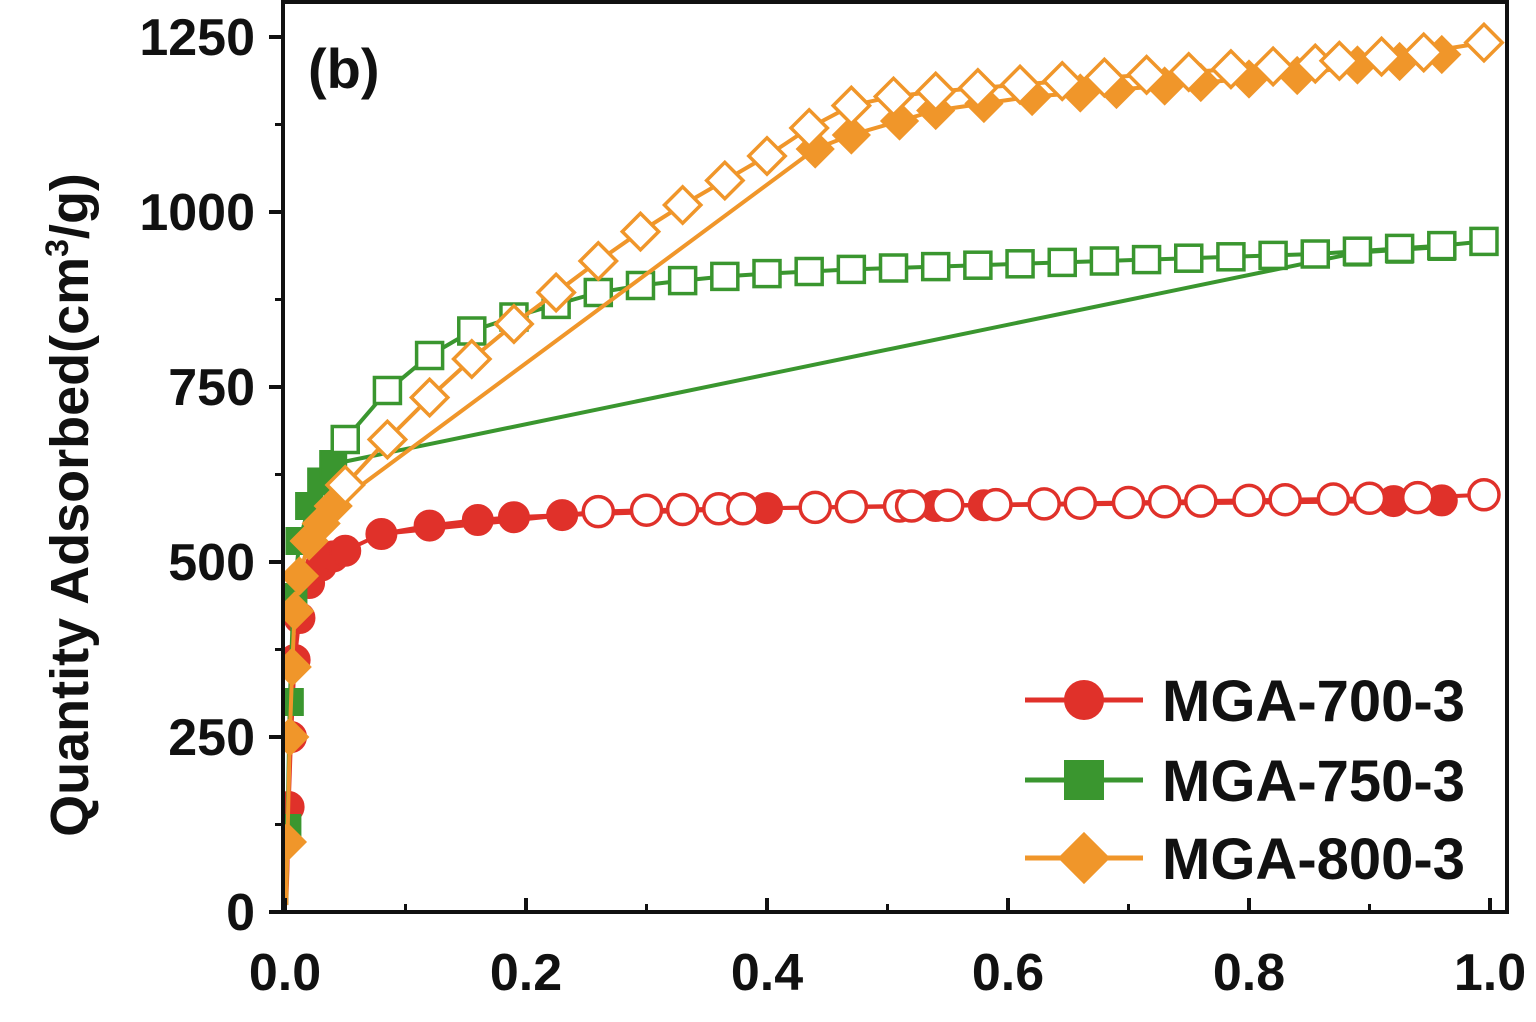 The image size is (1536, 1022). I want to click on x-tick-label: 0.2, so click(526, 973).